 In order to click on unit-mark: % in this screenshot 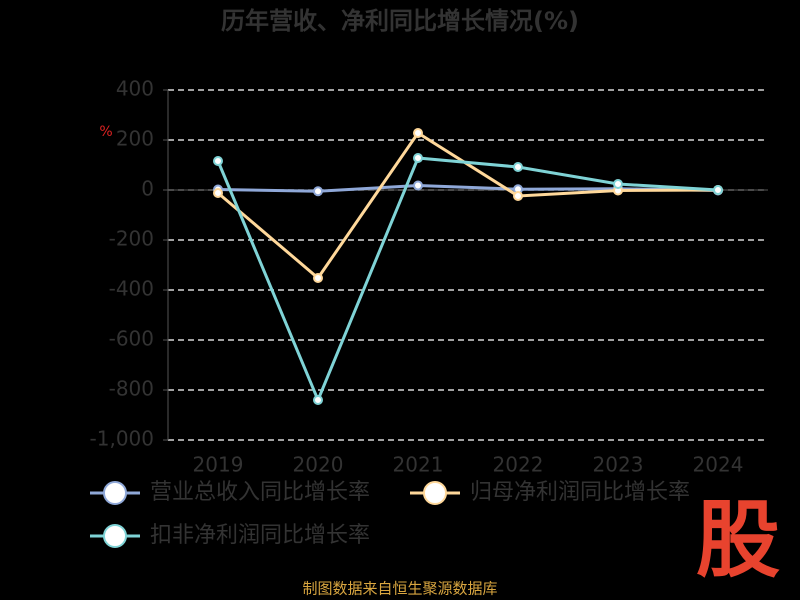, I will do `click(105, 132)`.